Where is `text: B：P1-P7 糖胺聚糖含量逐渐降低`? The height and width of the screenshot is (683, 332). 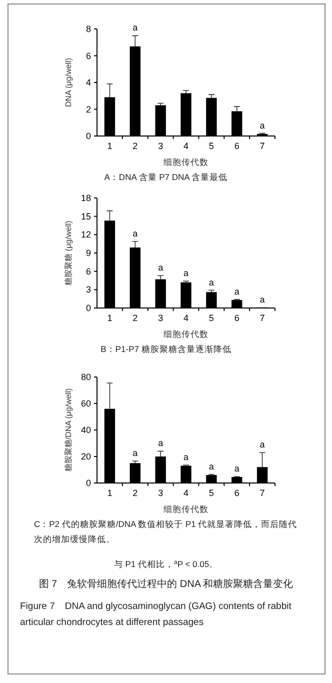 text: B：P1-P7 糖胺聚糖含量逐渐降低 is located at coordinates (166, 349).